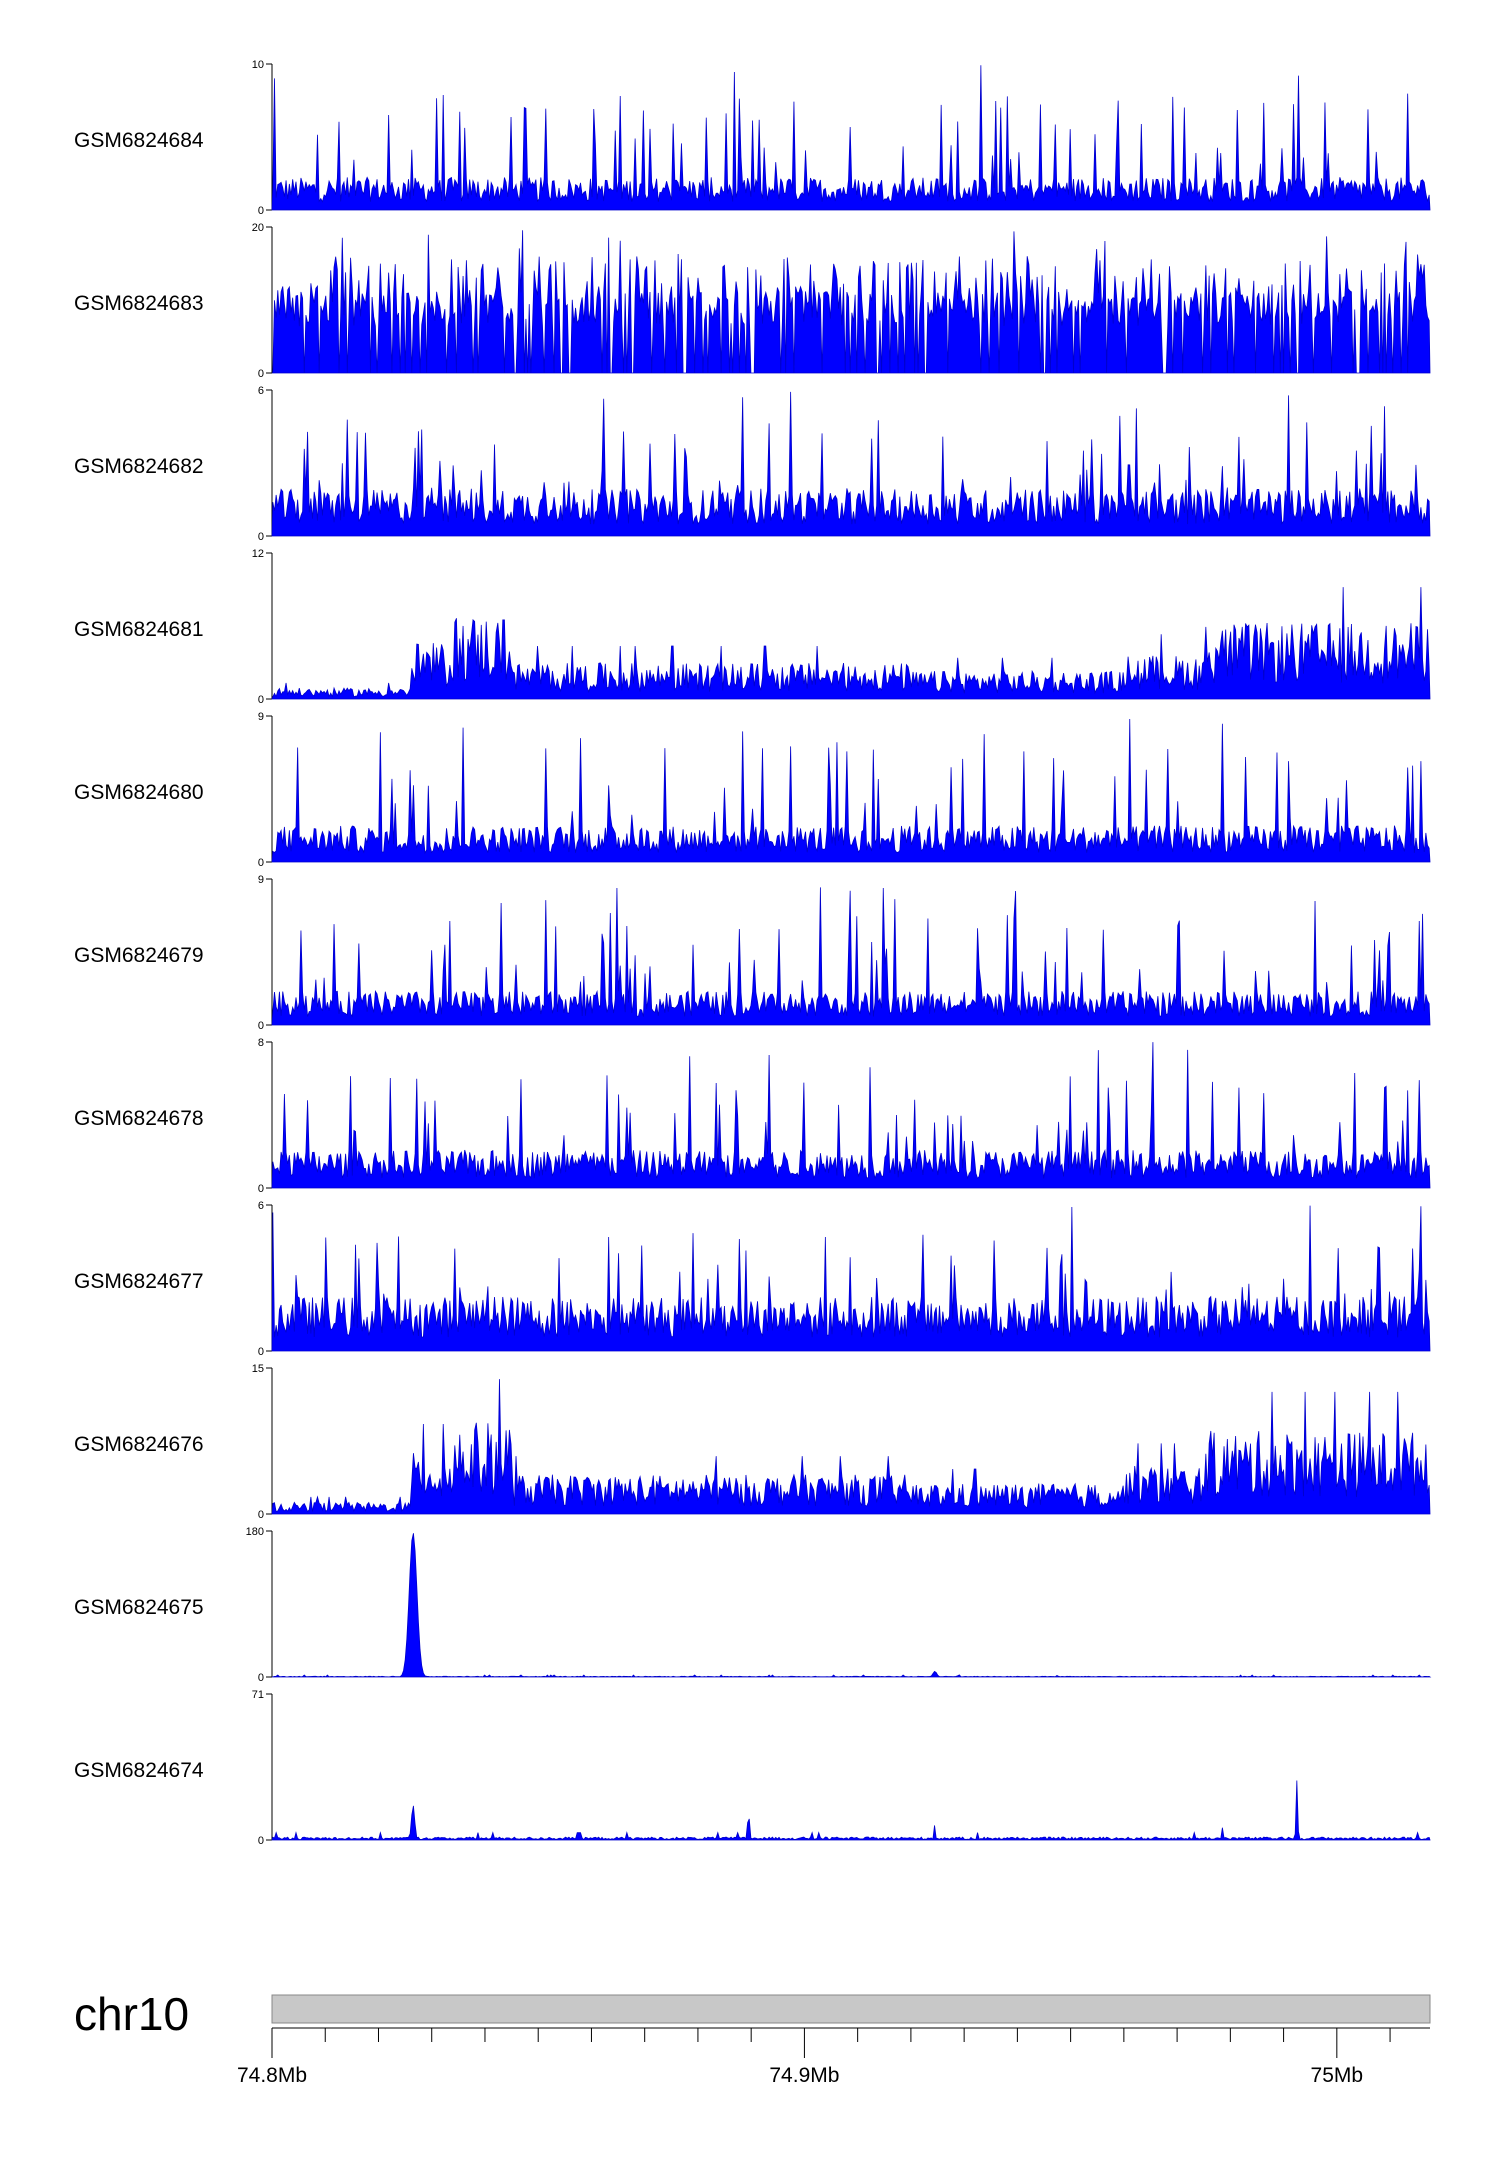 This screenshot has width=1500, height=2170. I want to click on track-name: GSM6824682, so click(139, 466).